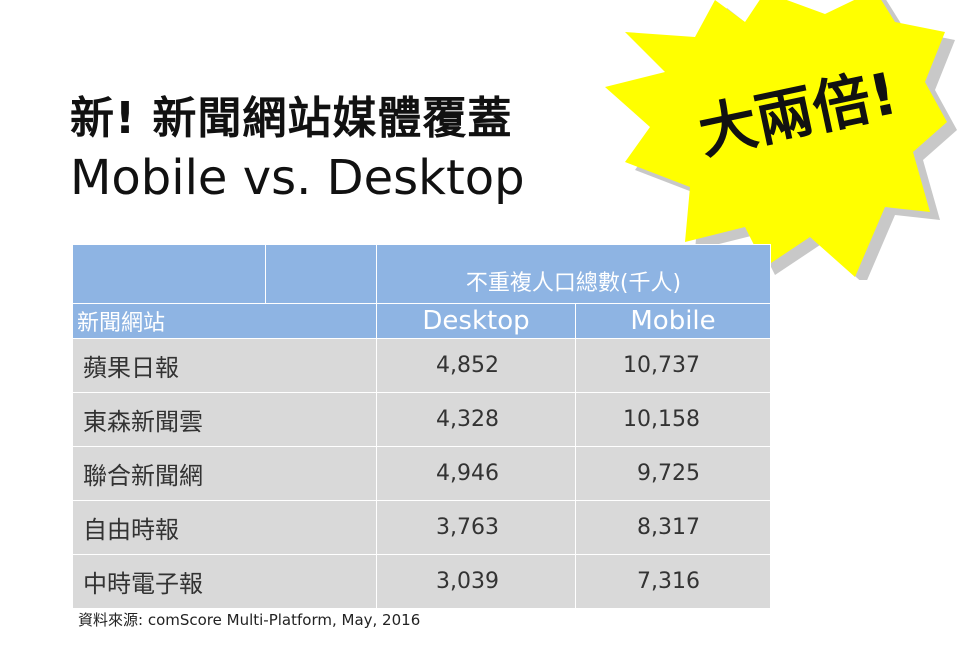  I want to click on desktop-value: 4,328, so click(476, 419).